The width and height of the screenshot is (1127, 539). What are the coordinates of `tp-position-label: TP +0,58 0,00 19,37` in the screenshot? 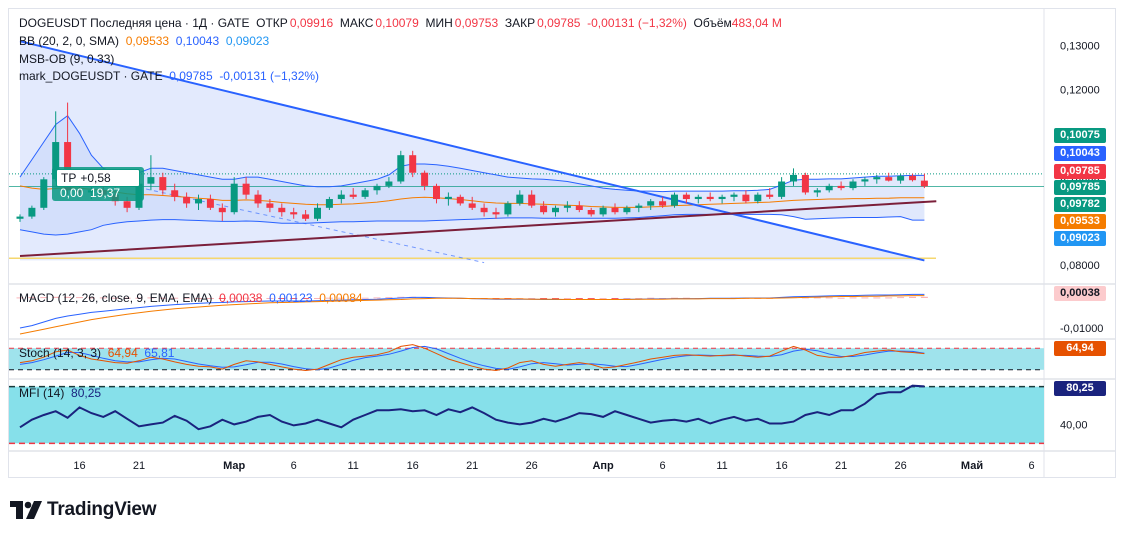 It's located at (98, 184).